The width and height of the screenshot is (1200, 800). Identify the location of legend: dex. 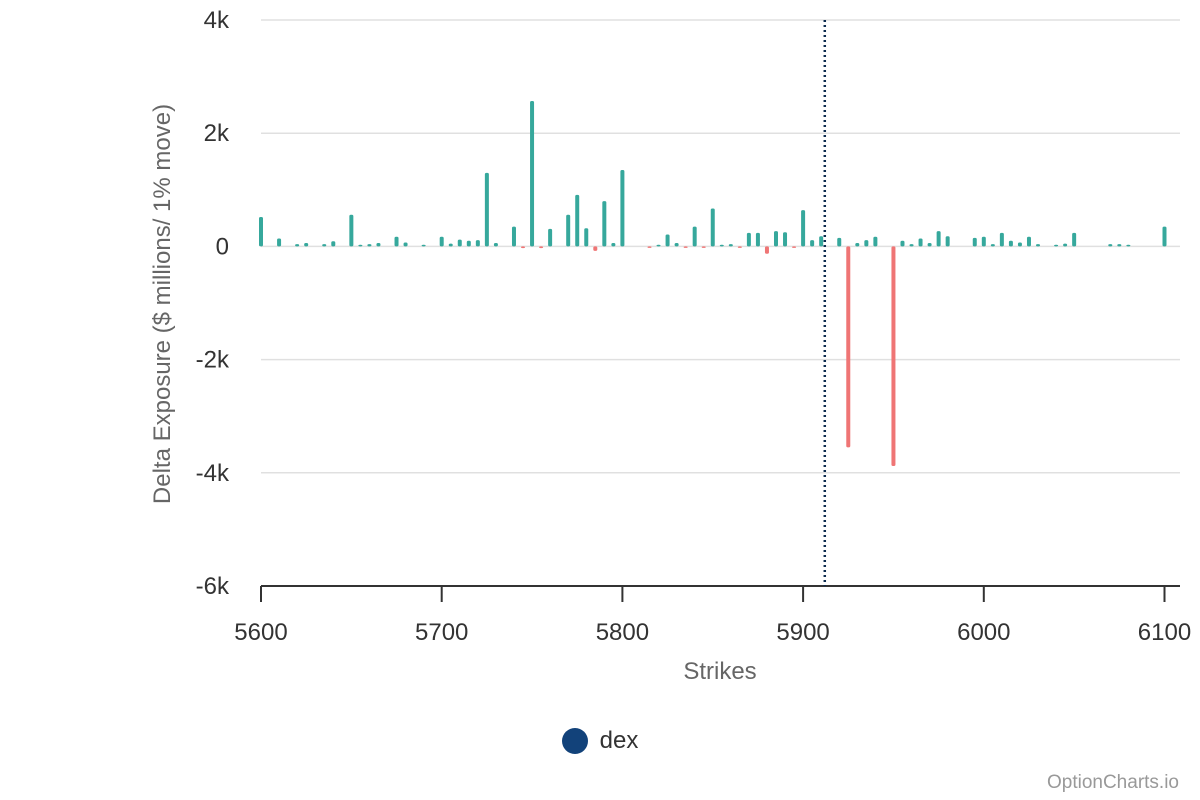
(600, 741).